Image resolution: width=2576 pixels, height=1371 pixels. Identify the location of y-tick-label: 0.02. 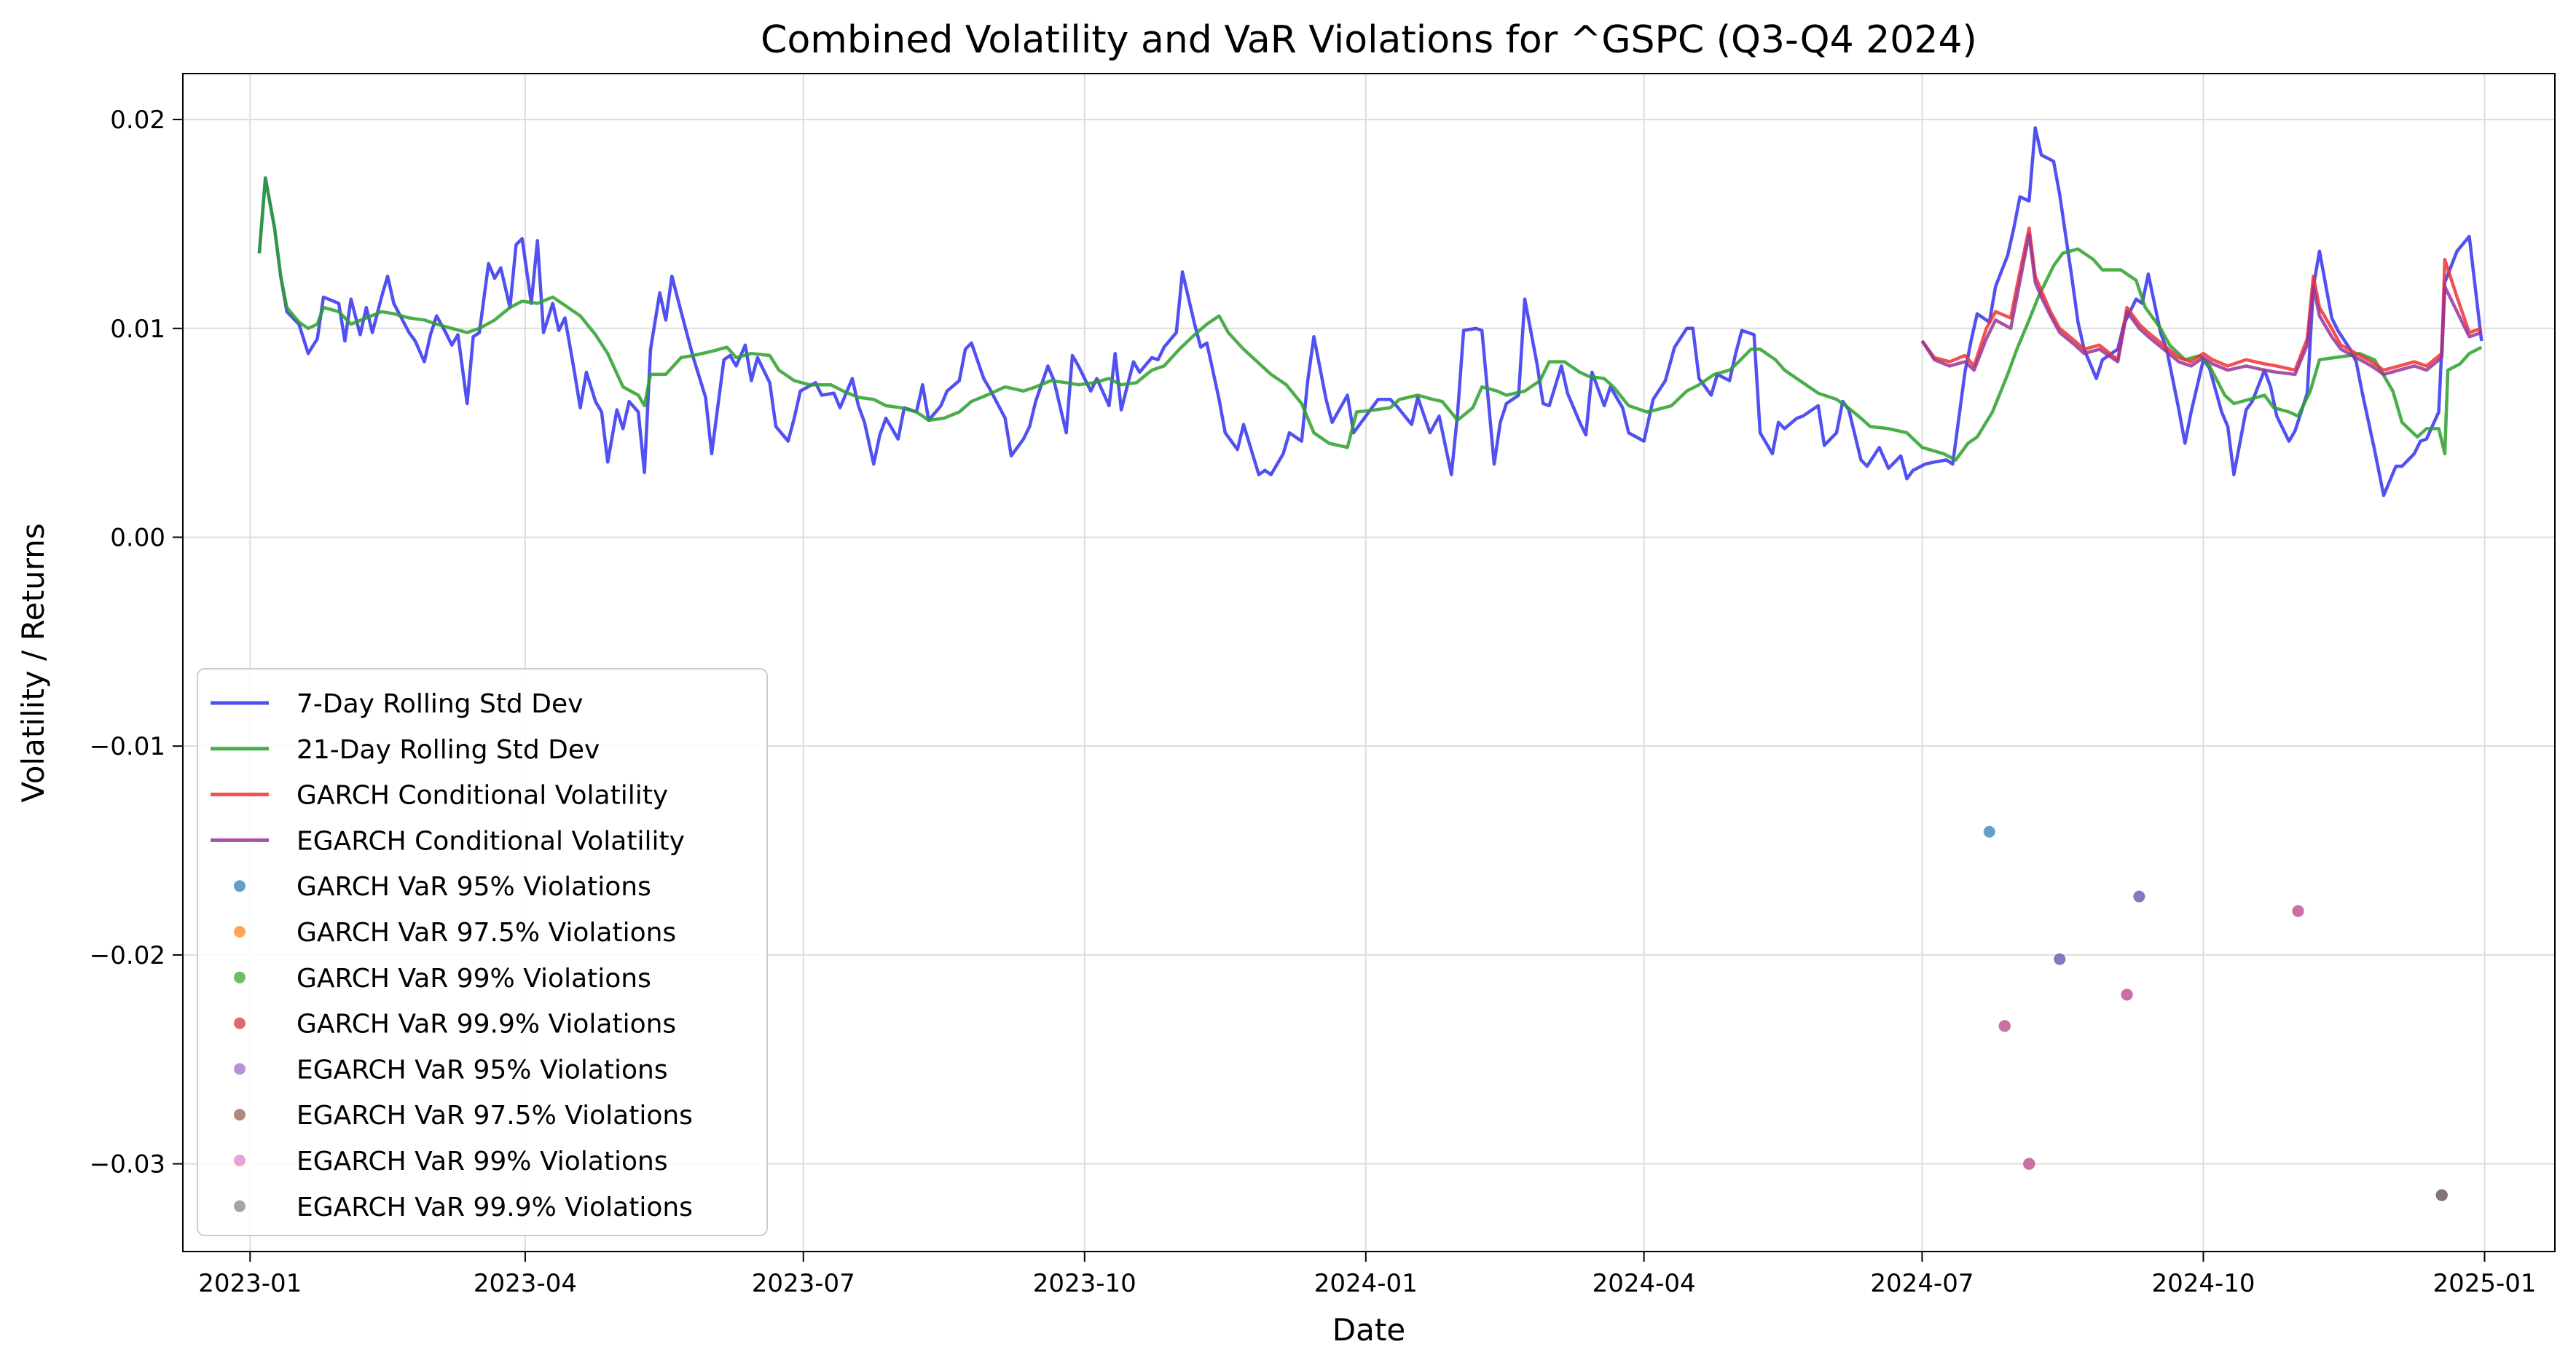
(137, 120).